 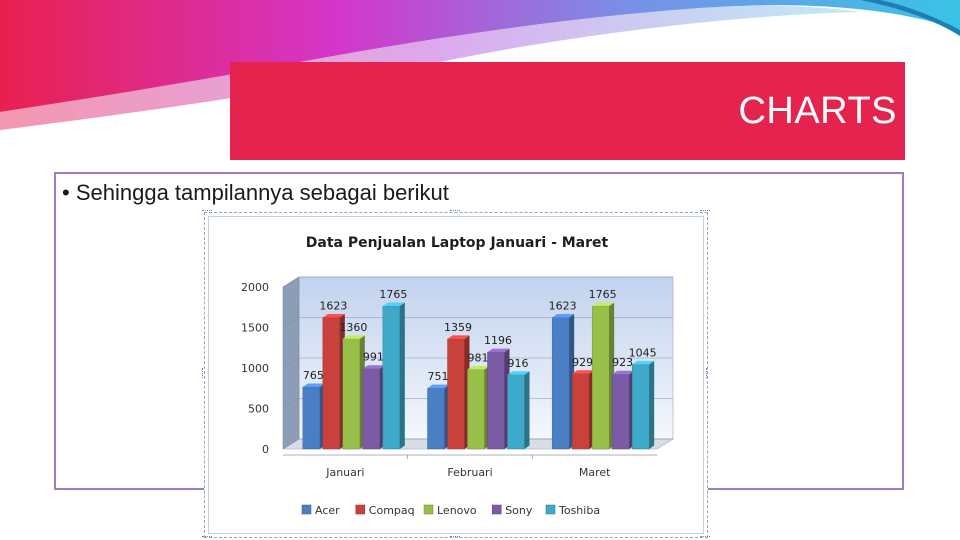 What do you see at coordinates (518, 363) in the screenshot?
I see `data-label-toshiba-februari: 916` at bounding box center [518, 363].